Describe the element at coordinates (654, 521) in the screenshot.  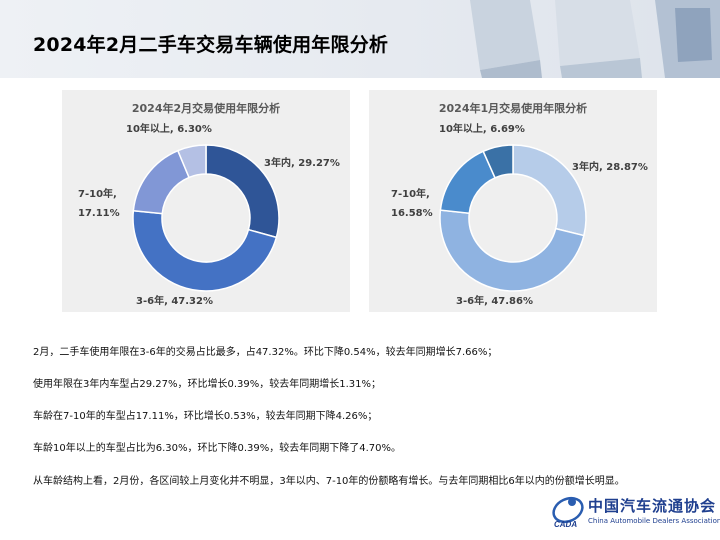
I see `logo-name-en: China Automobile Dealers Association` at that location.